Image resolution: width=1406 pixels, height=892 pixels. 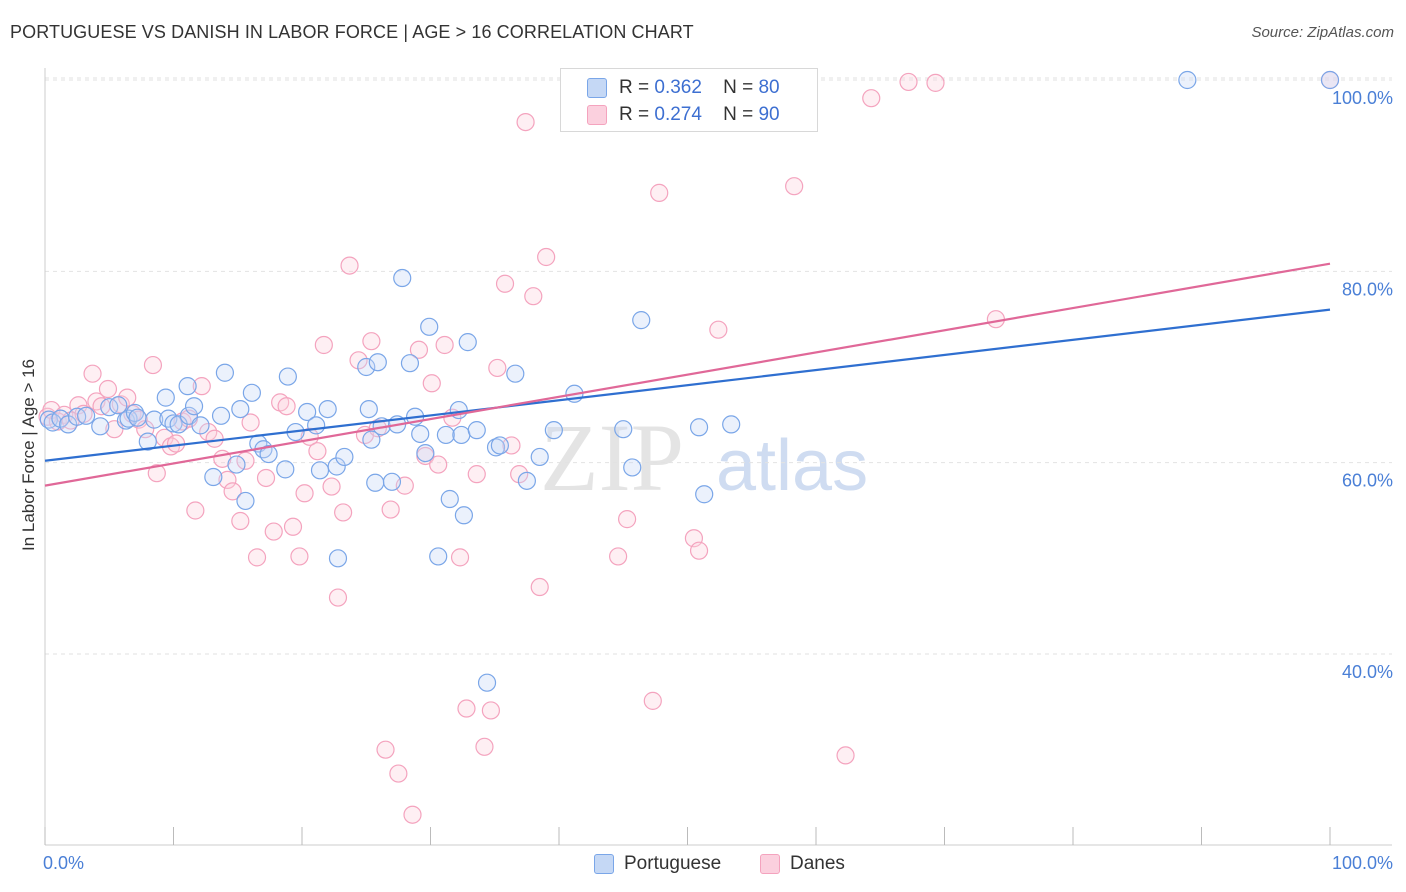 I want to click on y-tick-label: 60.0%, so click(x=1367, y=481).